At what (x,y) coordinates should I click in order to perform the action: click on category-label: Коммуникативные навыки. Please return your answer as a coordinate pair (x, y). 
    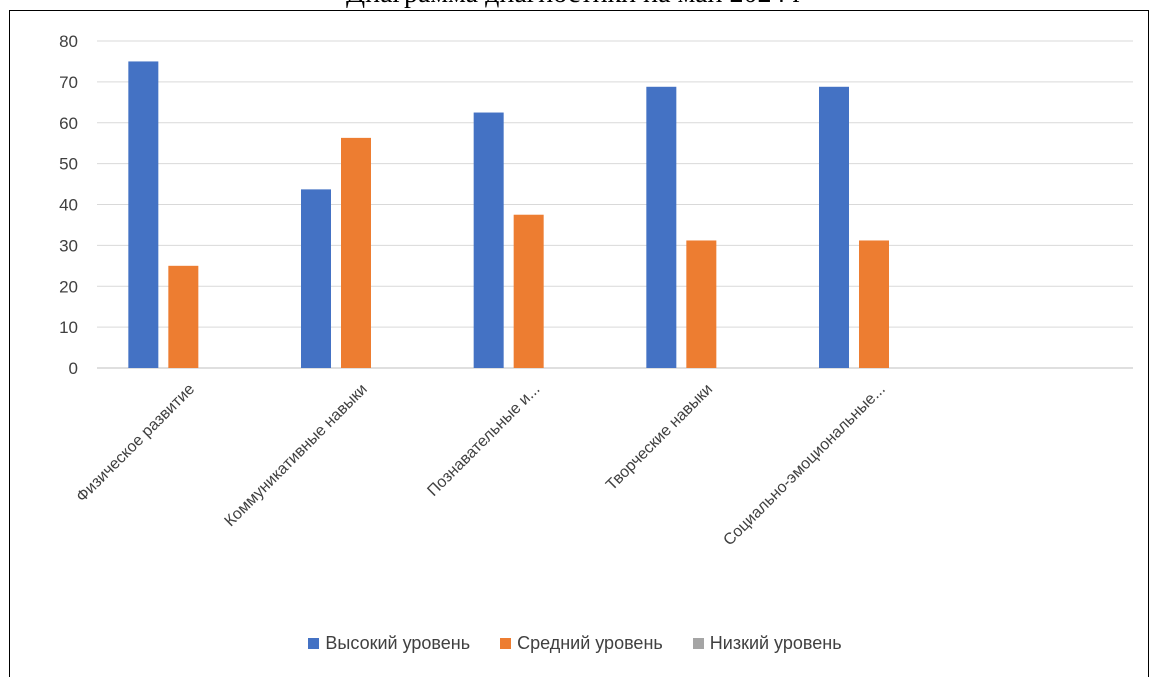
    Looking at the image, I should click on (295, 455).